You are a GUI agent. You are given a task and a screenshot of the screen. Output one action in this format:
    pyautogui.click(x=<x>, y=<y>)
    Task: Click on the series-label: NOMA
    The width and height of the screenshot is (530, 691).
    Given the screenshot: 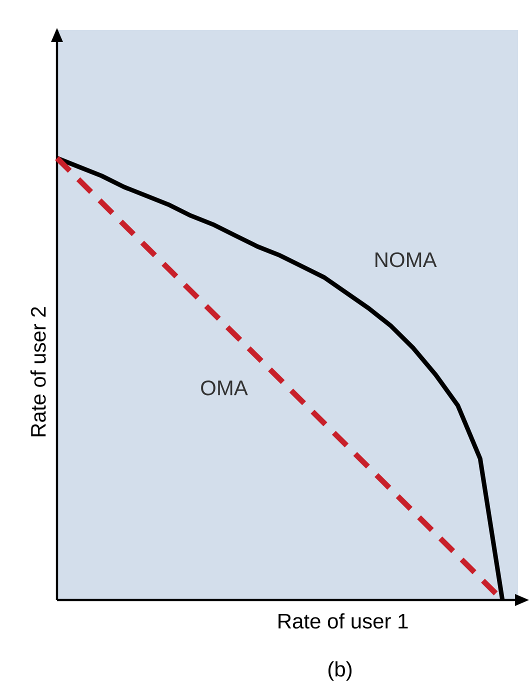 What is the action you would take?
    pyautogui.click(x=406, y=260)
    